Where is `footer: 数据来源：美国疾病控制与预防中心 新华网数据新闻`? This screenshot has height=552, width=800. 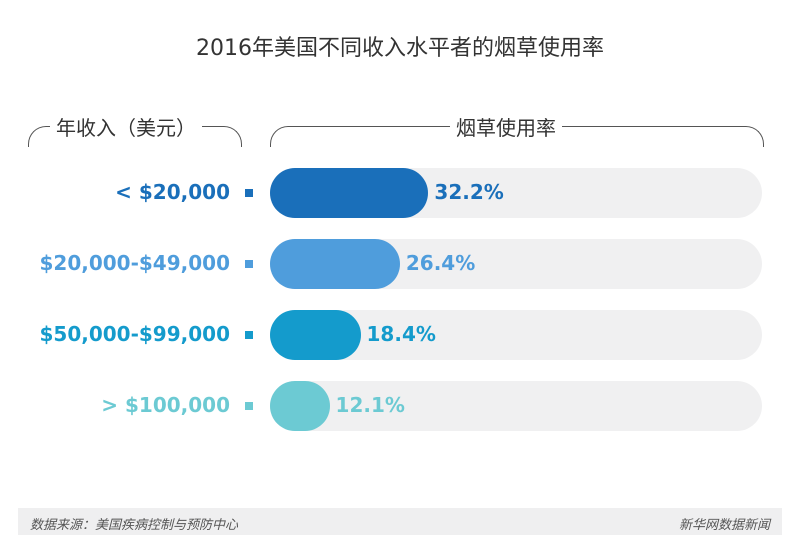
footer: 数据来源：美国疾病控制与预防中心 新华网数据新闻 is located at coordinates (400, 521).